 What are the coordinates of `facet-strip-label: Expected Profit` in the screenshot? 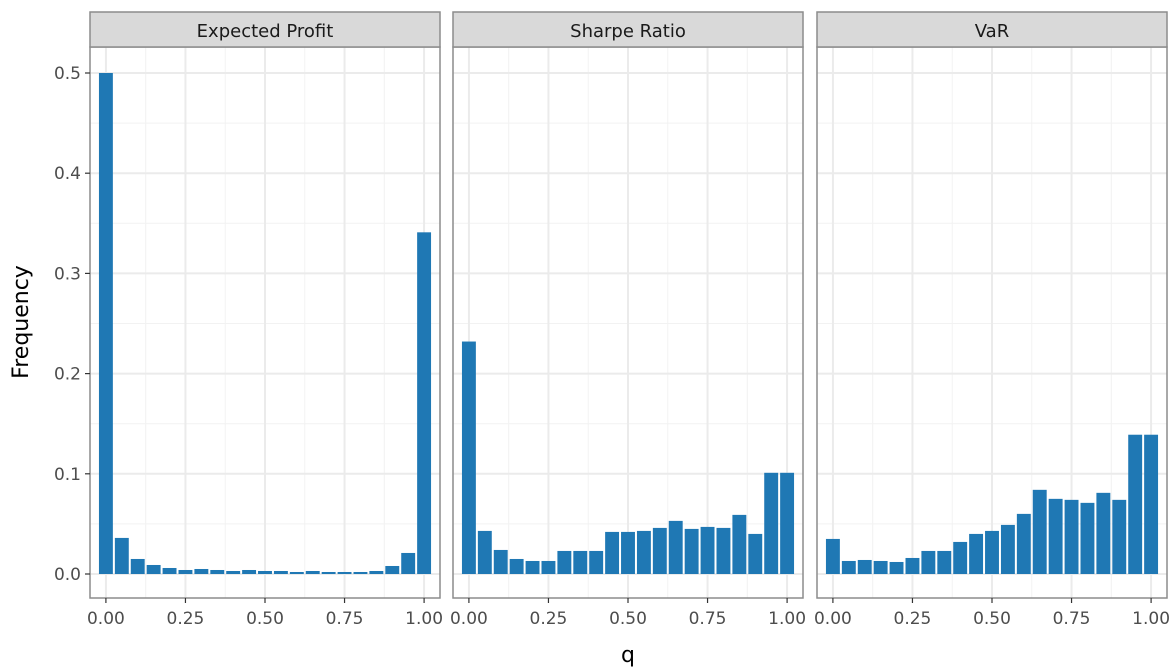 It's located at (265, 31).